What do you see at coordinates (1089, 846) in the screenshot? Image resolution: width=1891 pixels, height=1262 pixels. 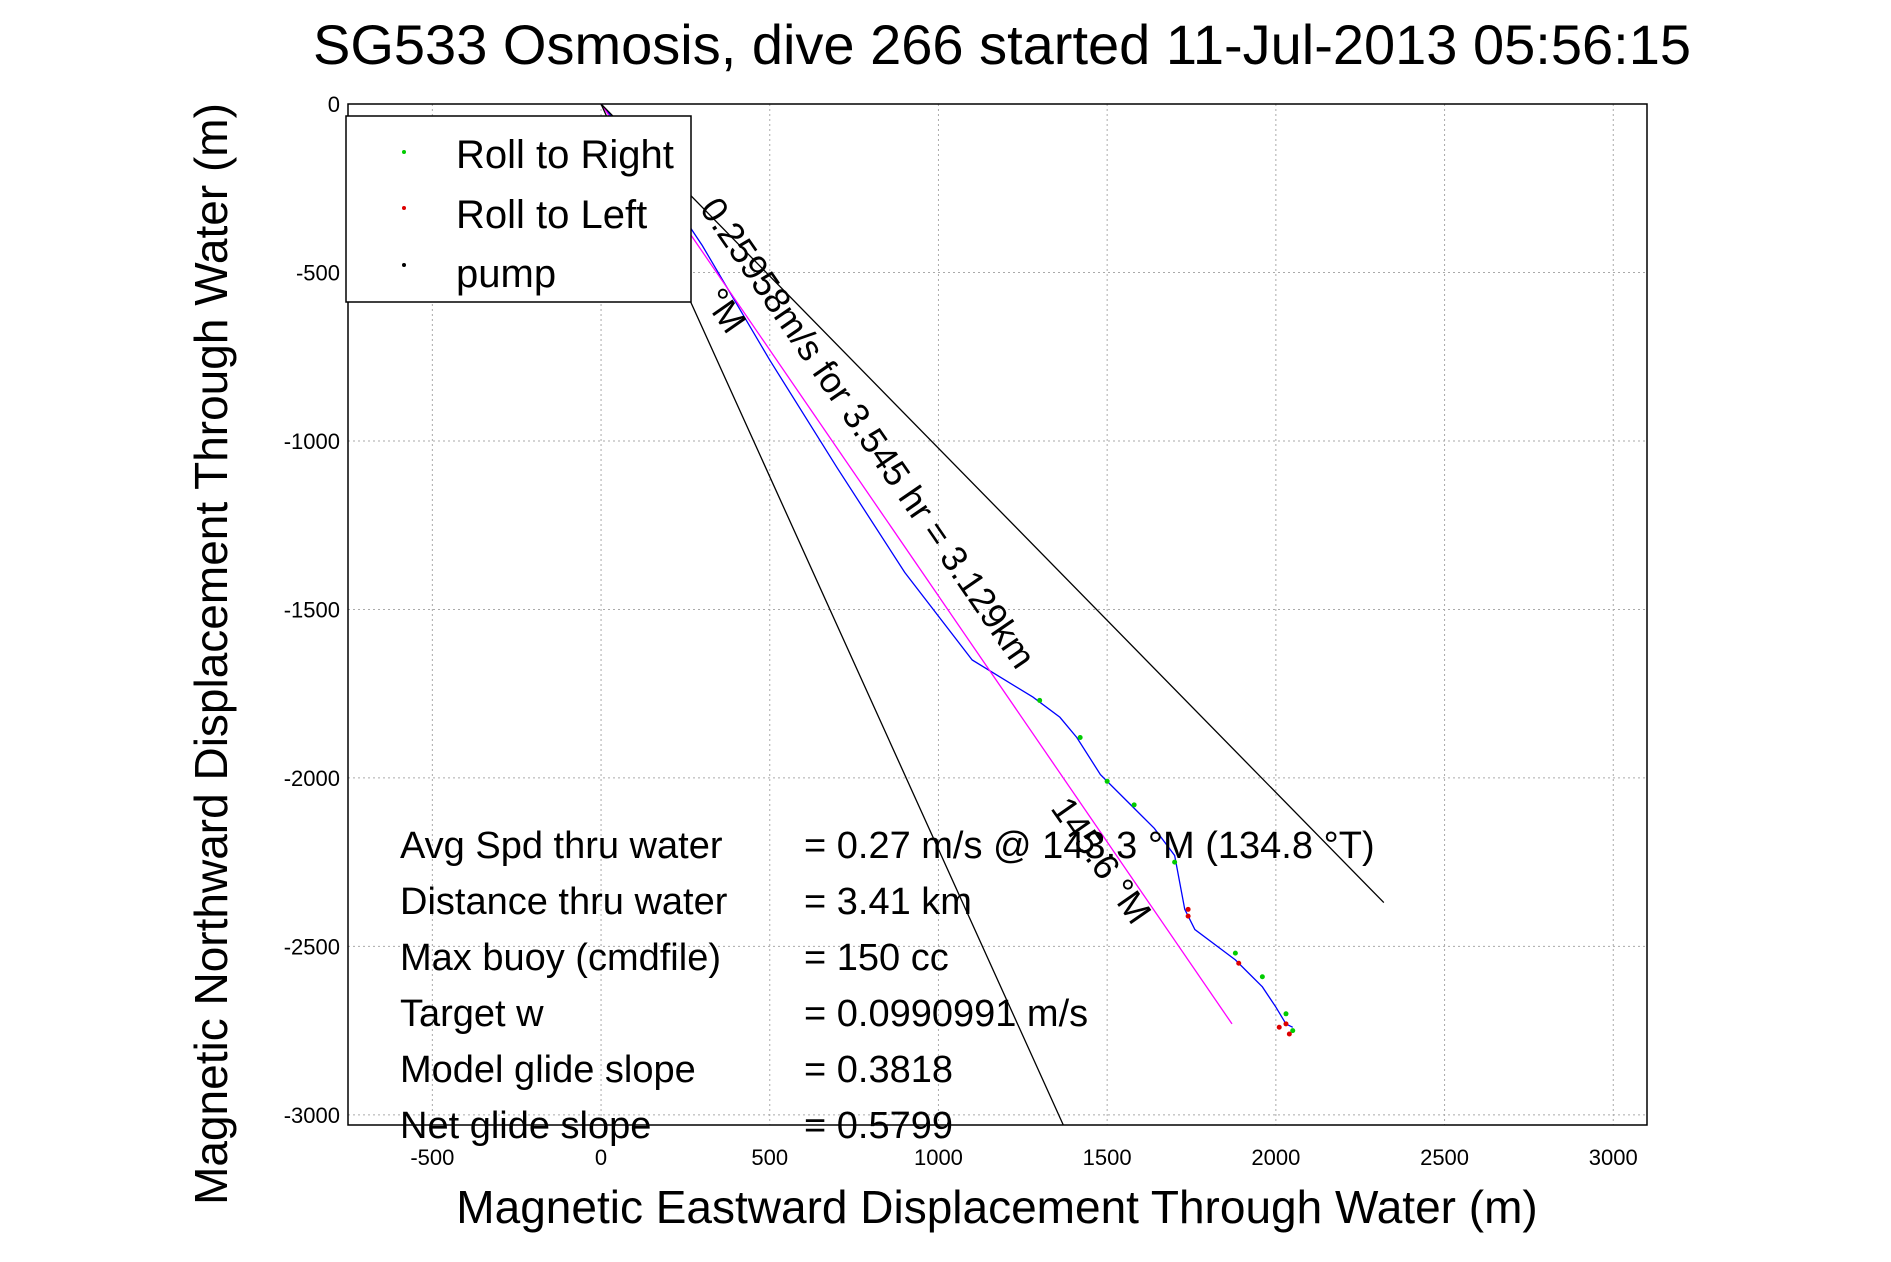 I see `stat-value: = 0.27 m/s @ 143.3 °M (134.8 °T)` at bounding box center [1089, 846].